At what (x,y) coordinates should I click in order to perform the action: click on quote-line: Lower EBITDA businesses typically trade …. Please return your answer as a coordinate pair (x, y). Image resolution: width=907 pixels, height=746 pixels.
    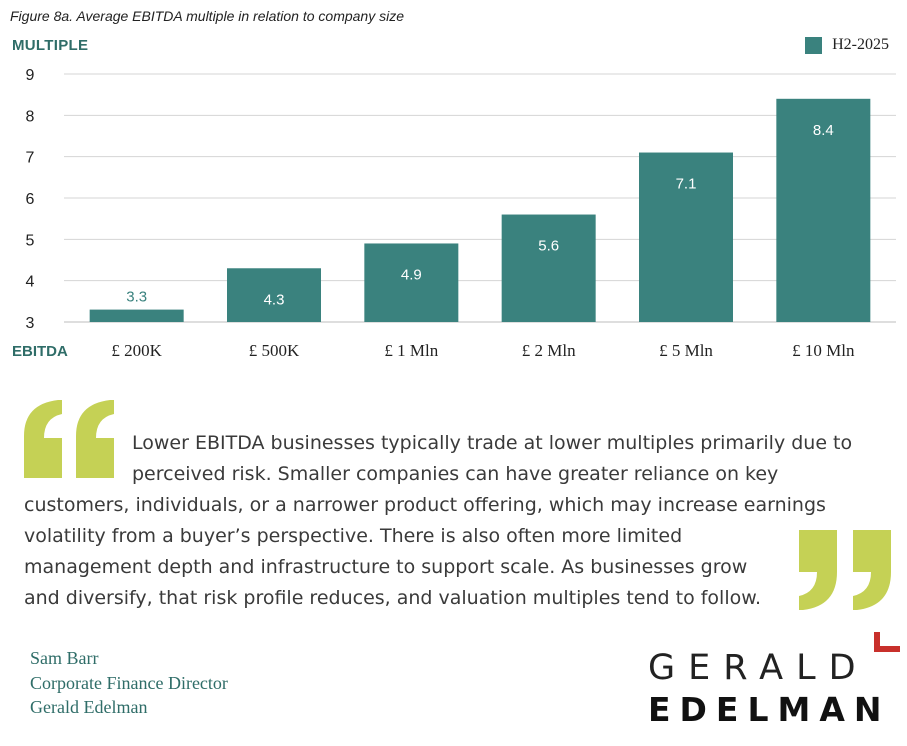
    Looking at the image, I should click on (492, 443).